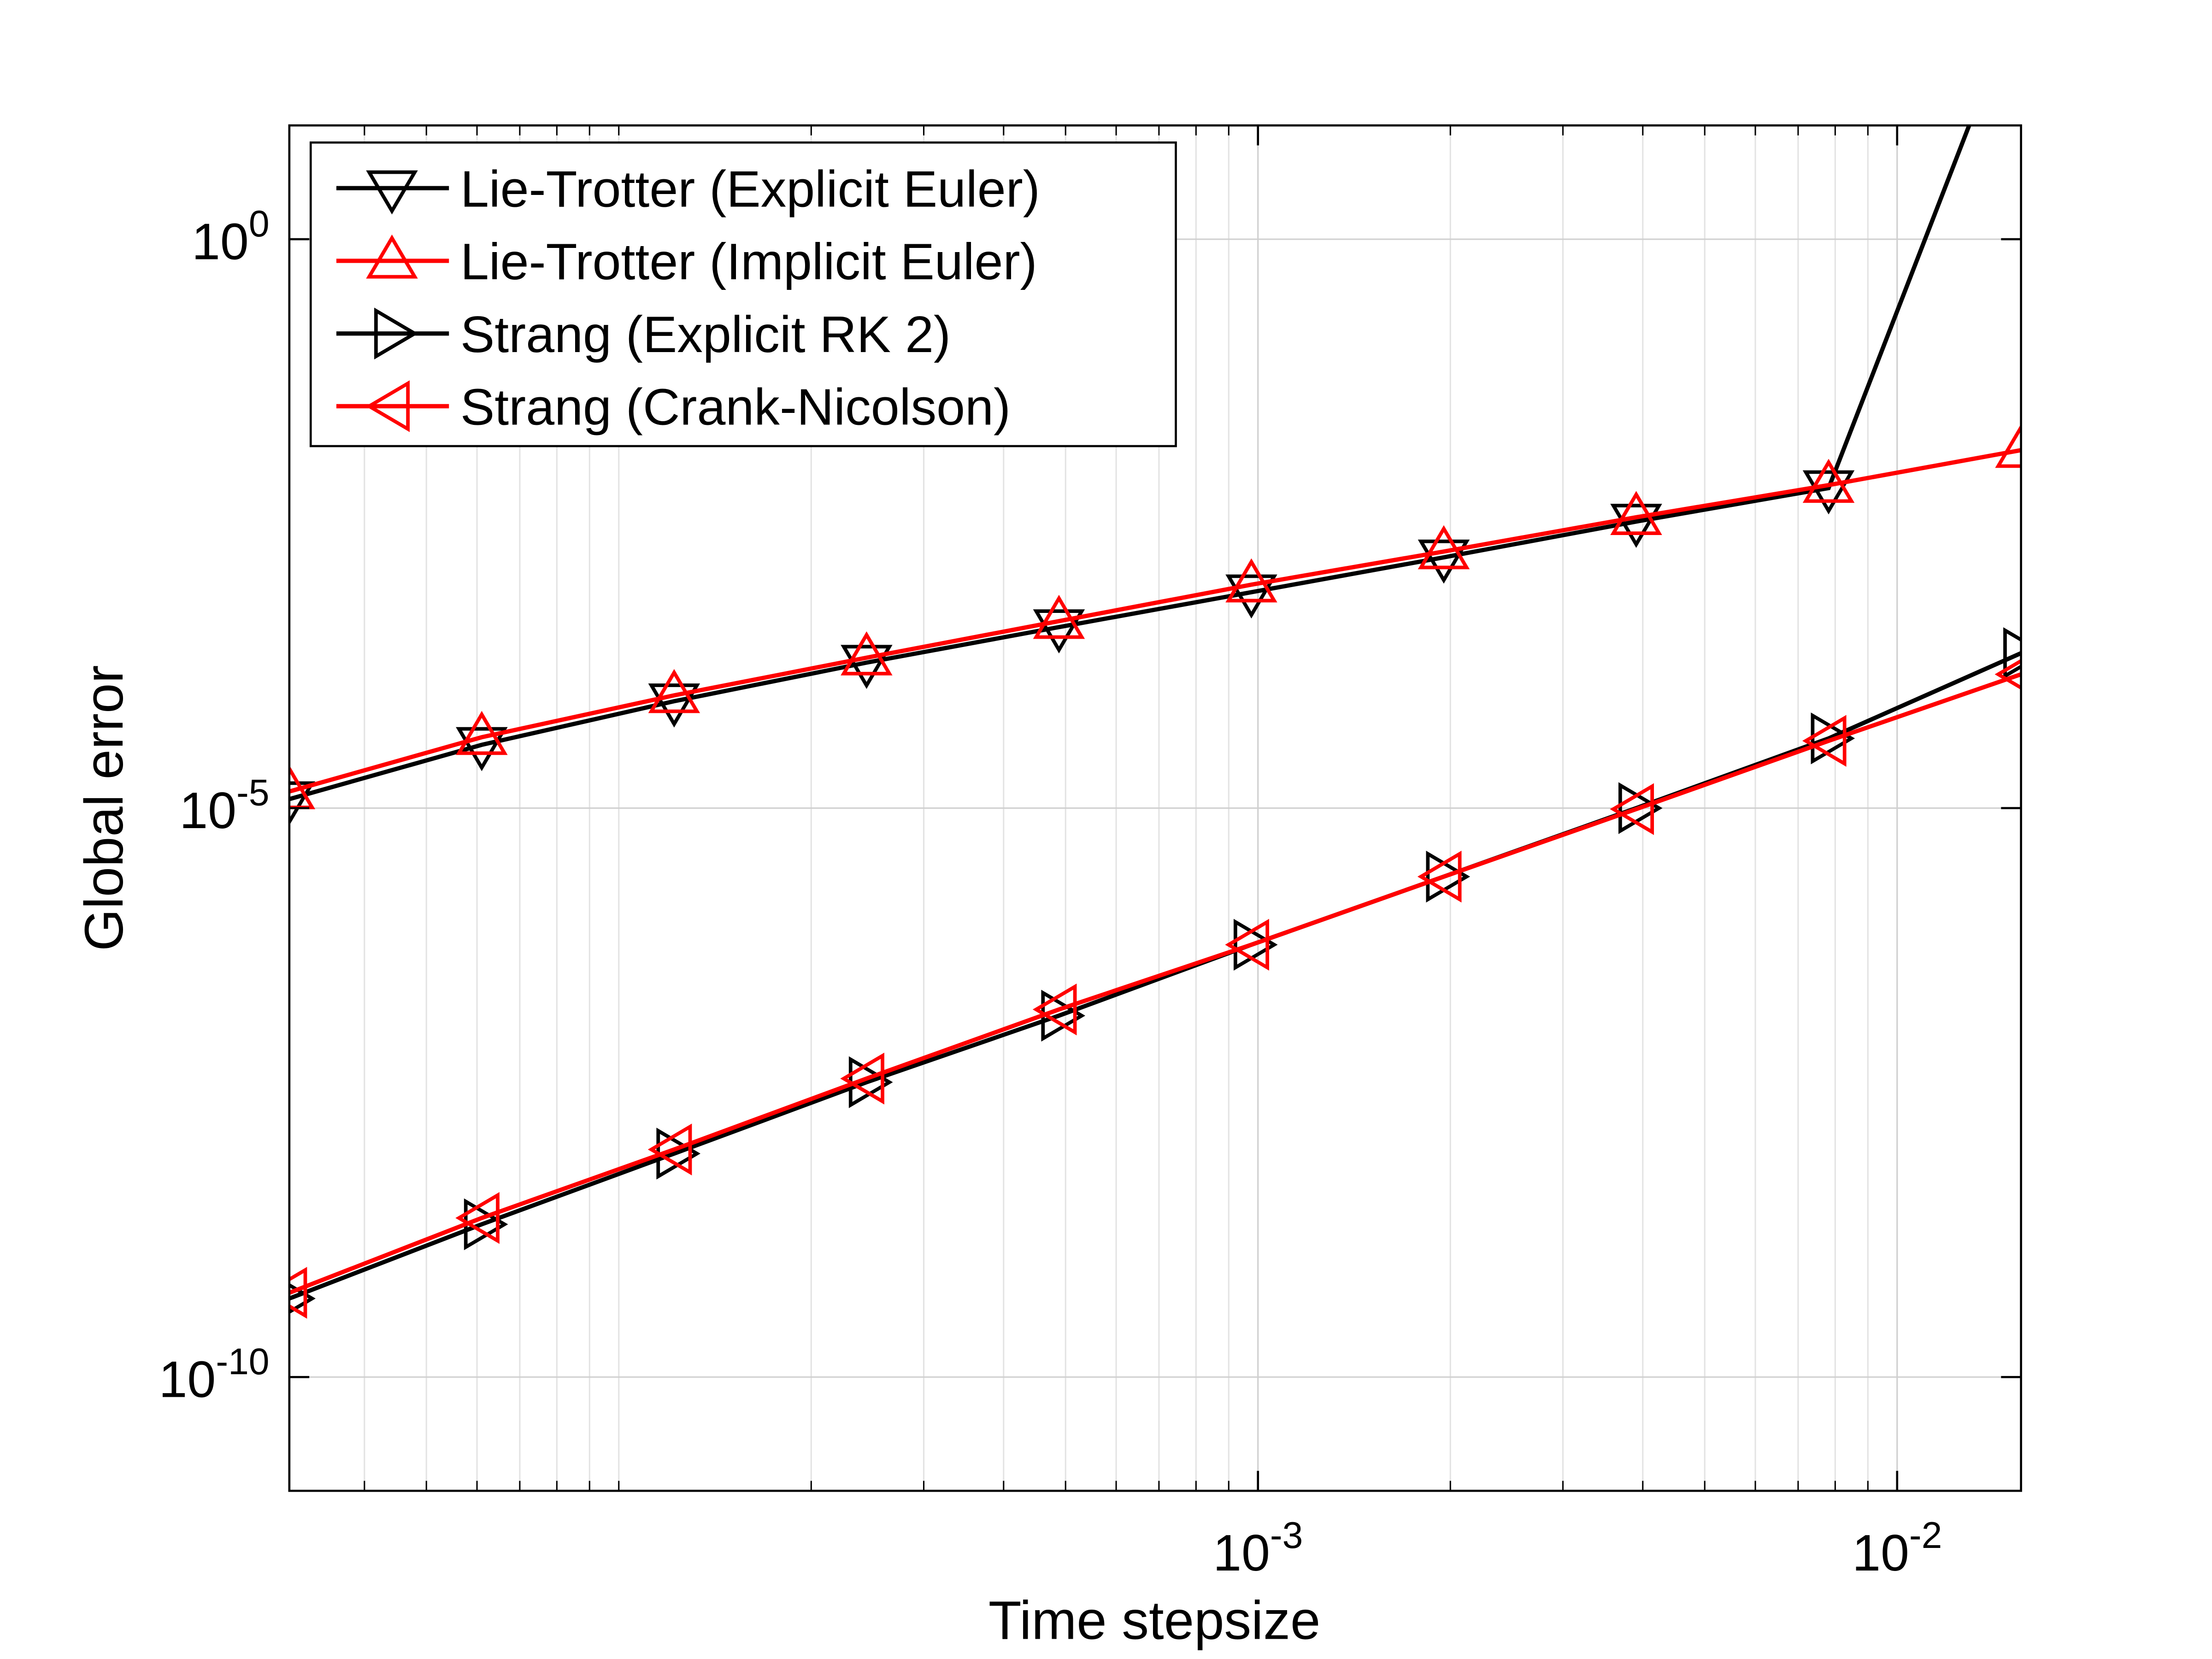  Describe the element at coordinates (750, 189) in the screenshot. I see `legend-label: Lie-Trotter (Explicit Euler)` at that location.